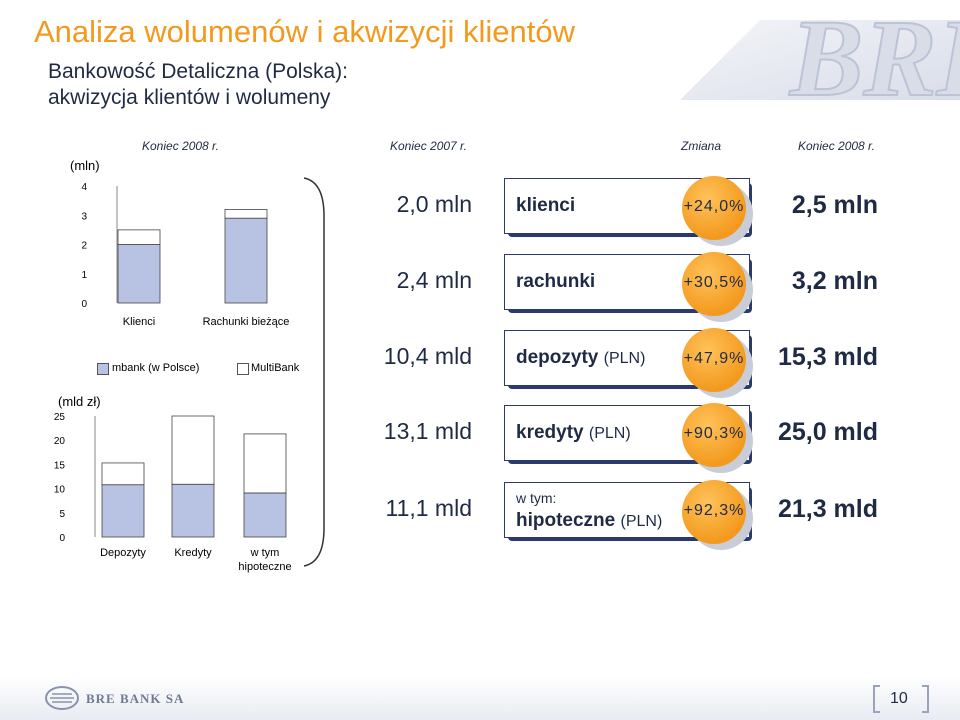 This screenshot has height=720, width=960. What do you see at coordinates (836, 146) in the screenshot?
I see `column-header-end: Koniec 2008 r.` at bounding box center [836, 146].